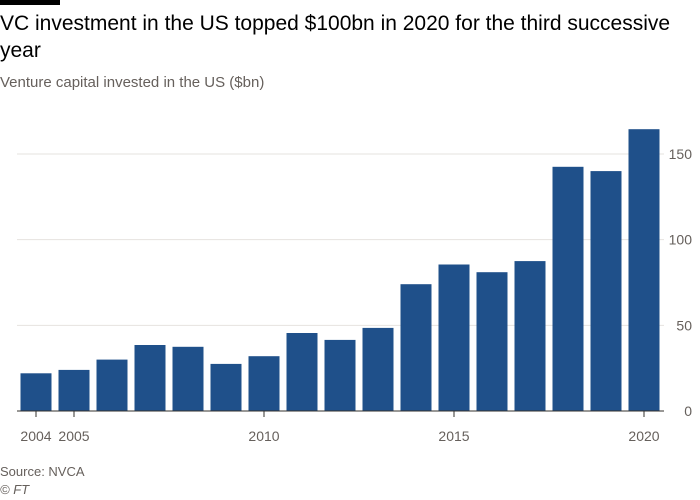  What do you see at coordinates (74, 390) in the screenshot?
I see `bar-2005` at bounding box center [74, 390].